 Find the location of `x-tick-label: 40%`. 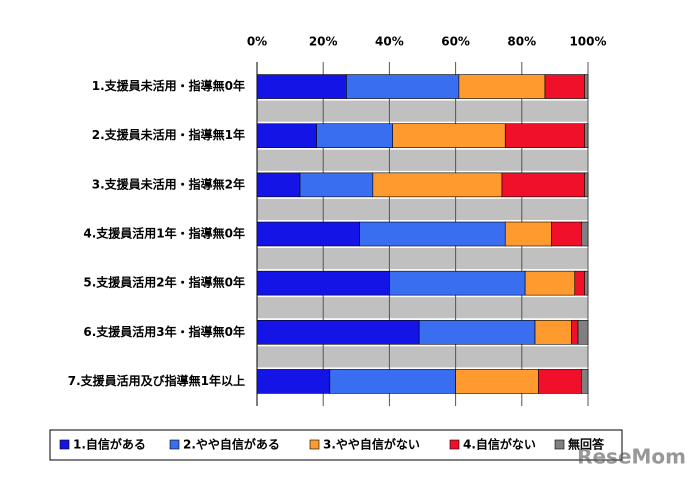

x-tick-label: 40% is located at coordinates (389, 42).